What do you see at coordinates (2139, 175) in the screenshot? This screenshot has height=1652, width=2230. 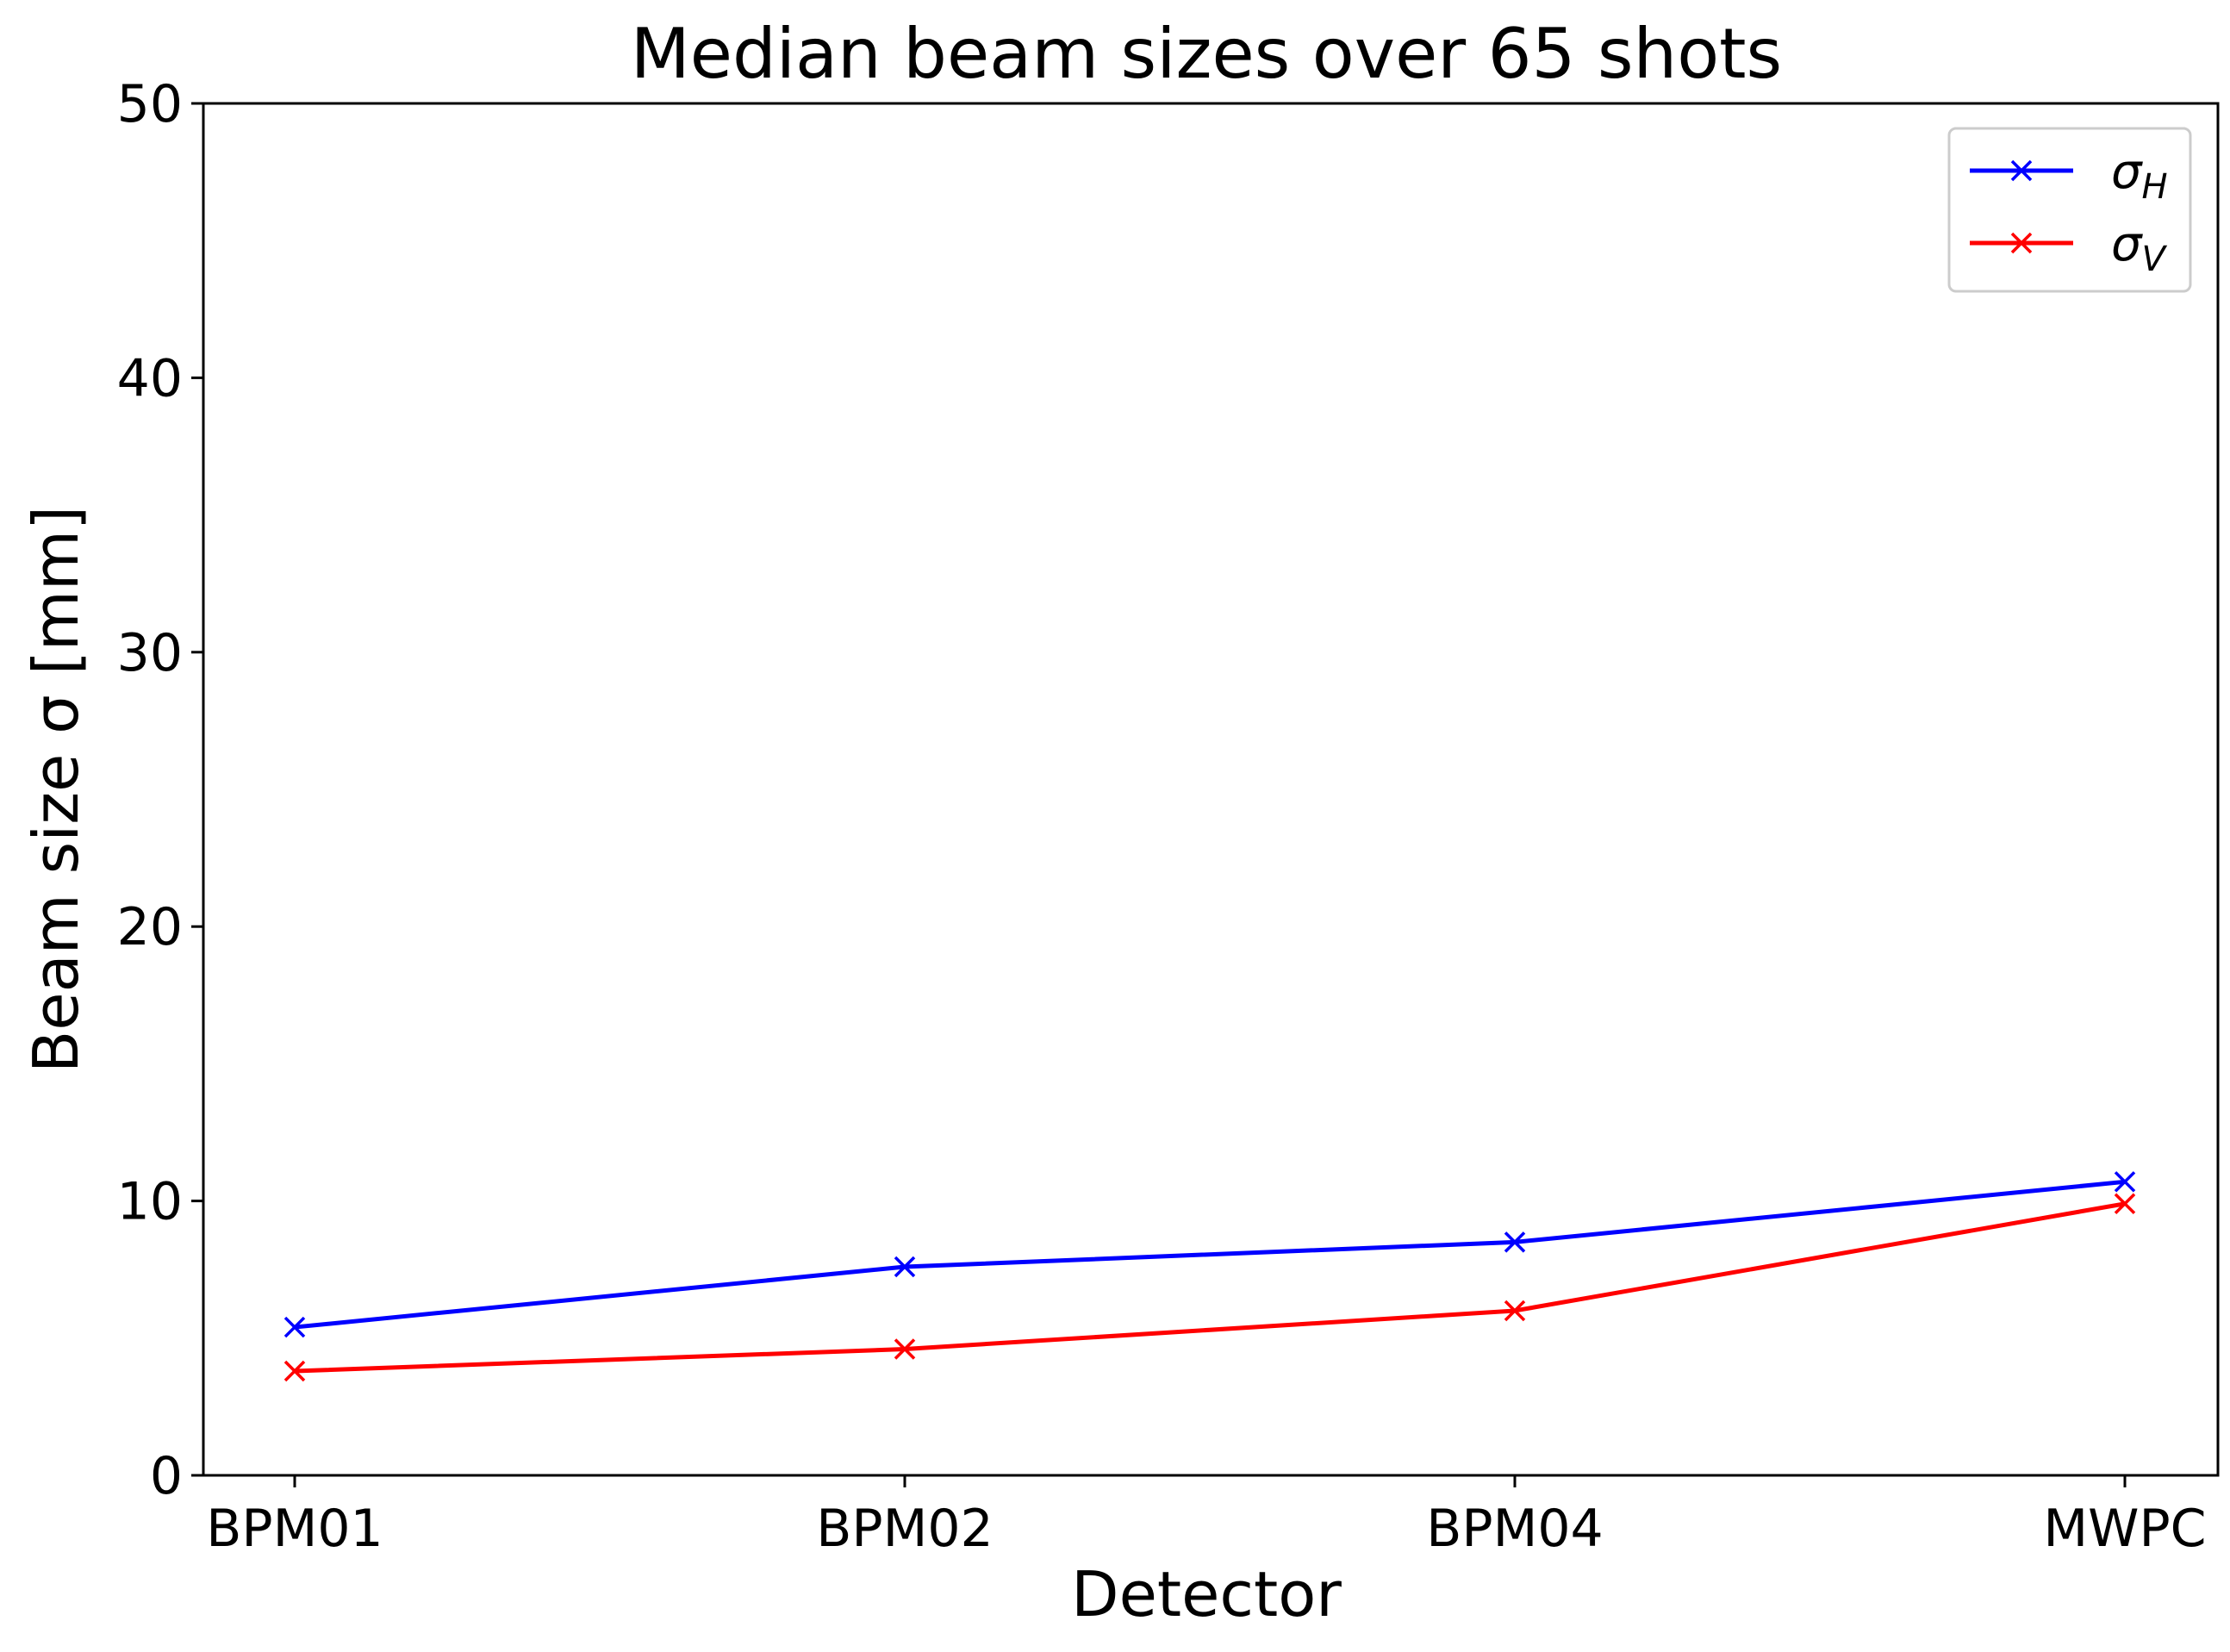 I see `legend-label-h: σH` at bounding box center [2139, 175].